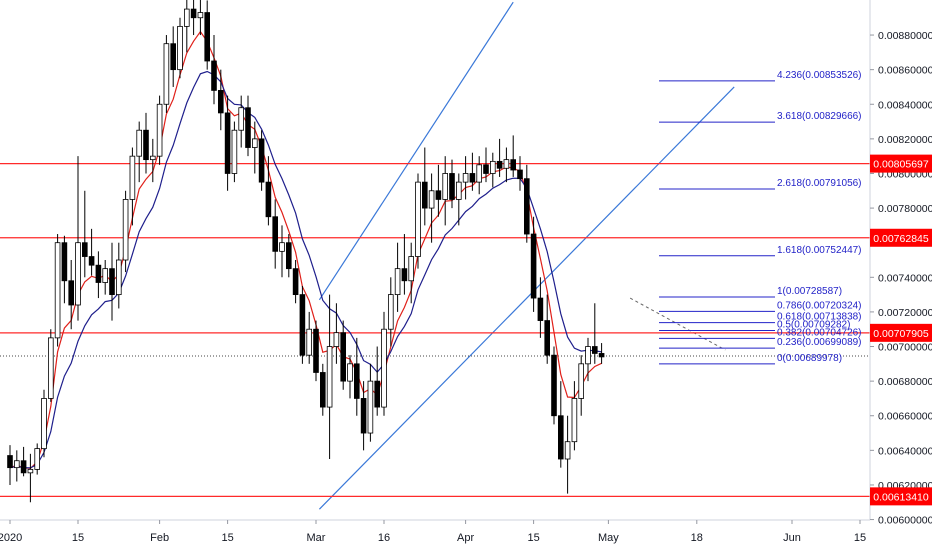  What do you see at coordinates (905, 417) in the screenshot?
I see `price-tick-label: 0.00660000` at bounding box center [905, 417].